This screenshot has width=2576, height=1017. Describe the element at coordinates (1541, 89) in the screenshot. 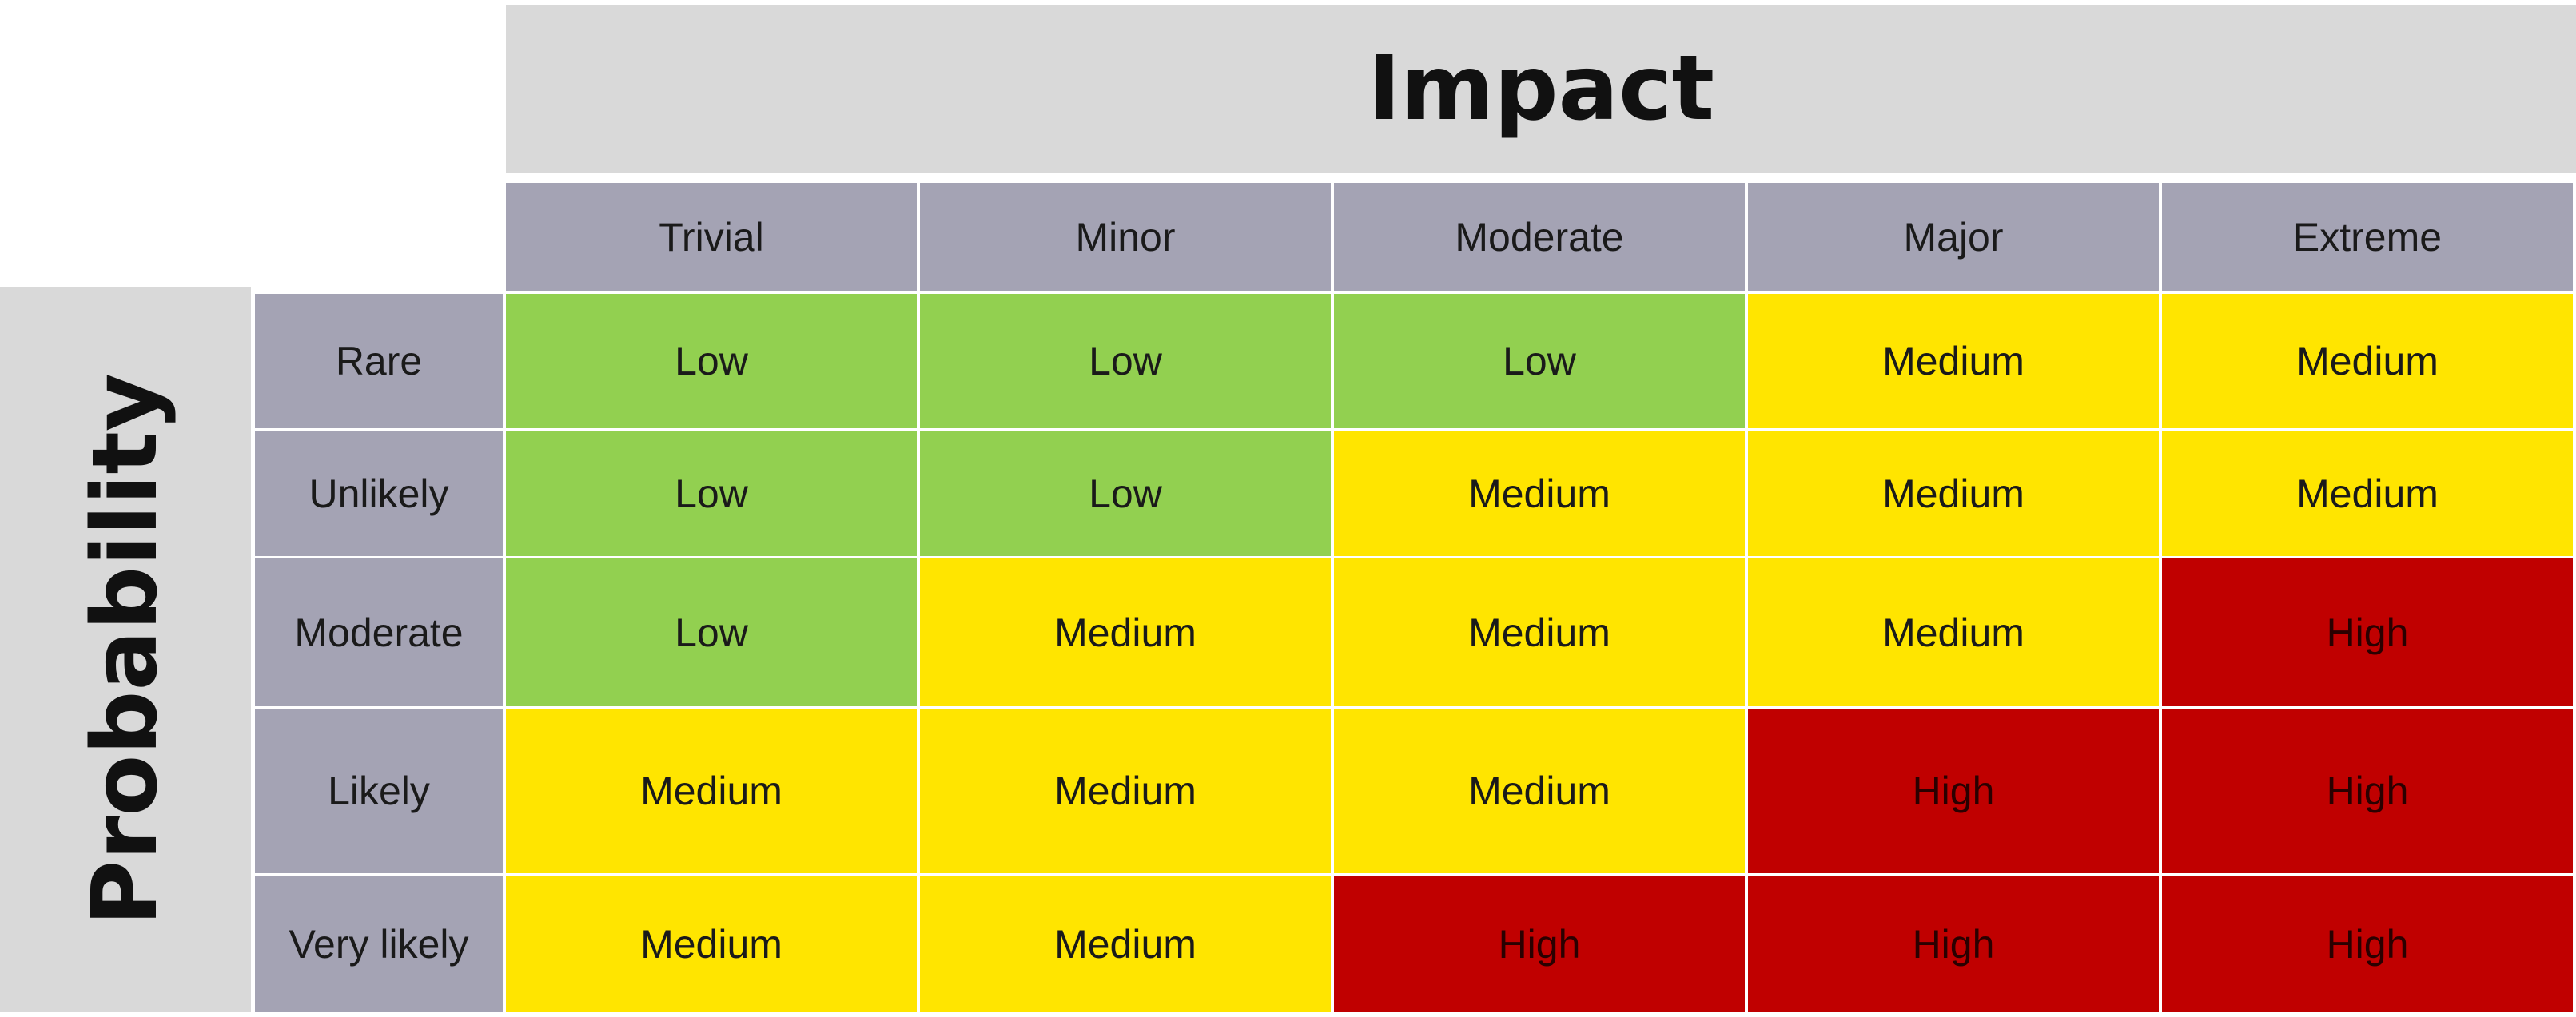

I see `impact-axis-title: Impact` at that location.